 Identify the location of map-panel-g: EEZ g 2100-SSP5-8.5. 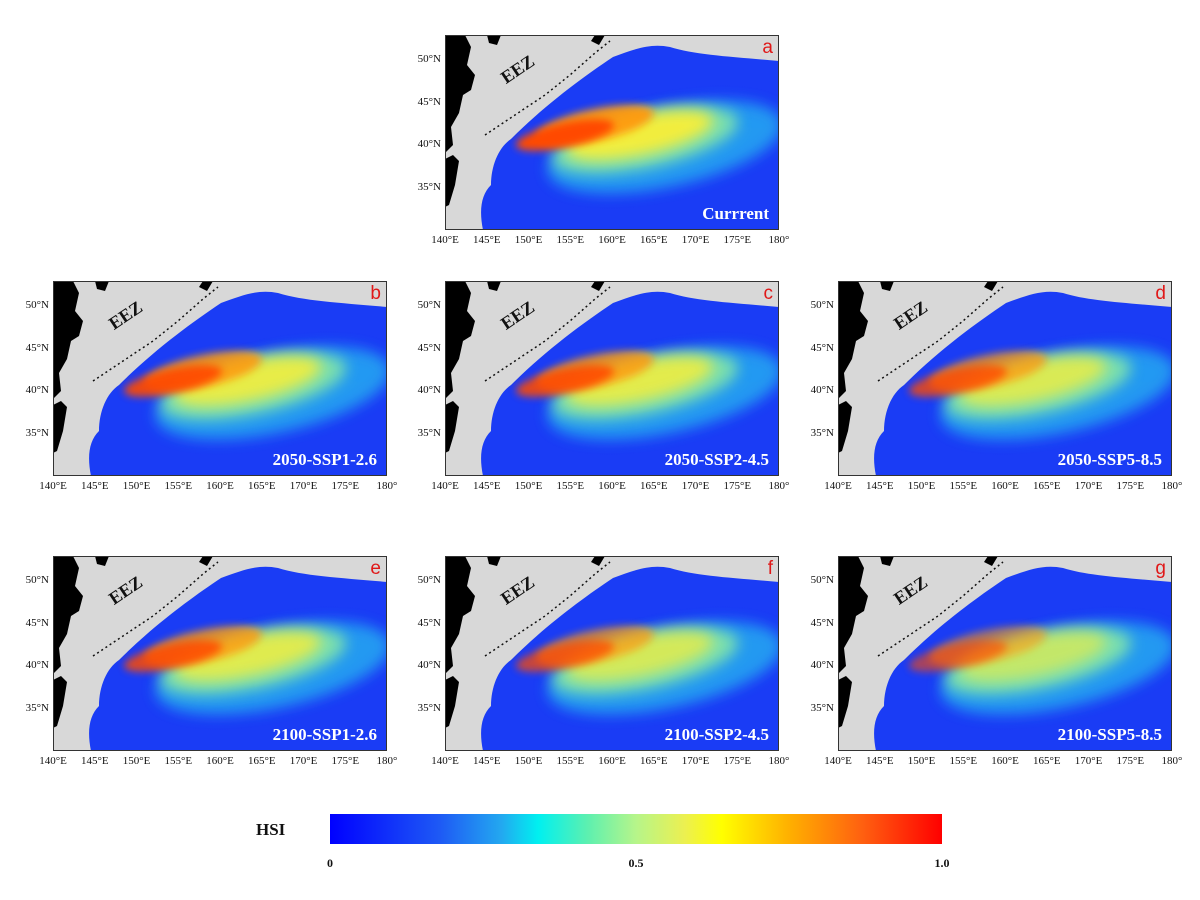
(1005, 653).